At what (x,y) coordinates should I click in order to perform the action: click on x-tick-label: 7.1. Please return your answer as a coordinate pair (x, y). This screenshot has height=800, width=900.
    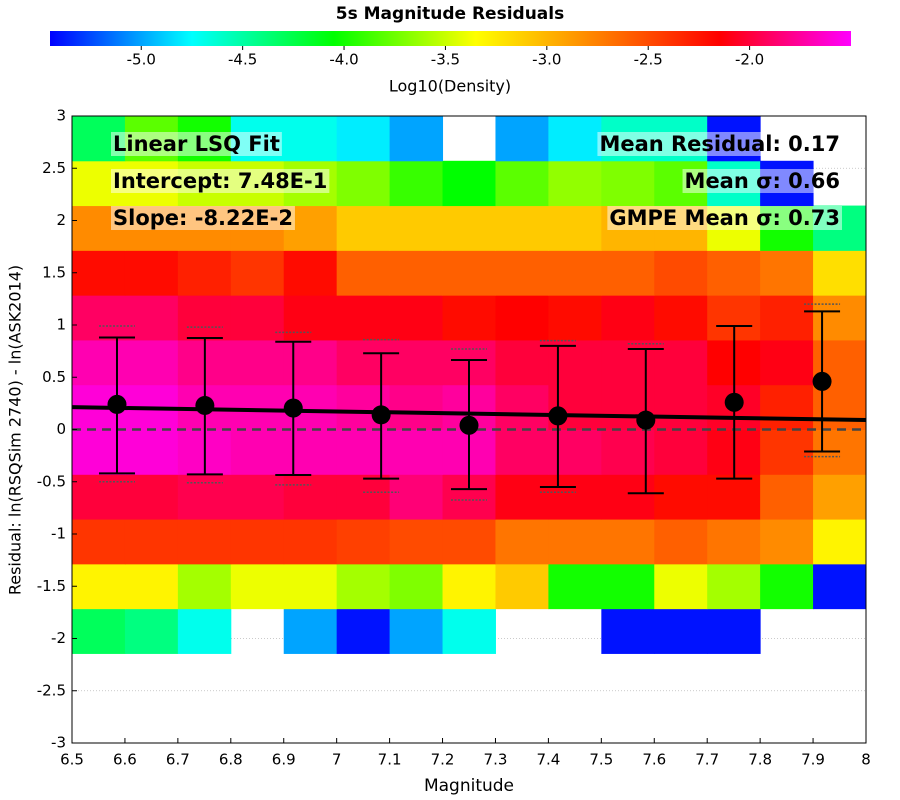
    Looking at the image, I should click on (390, 760).